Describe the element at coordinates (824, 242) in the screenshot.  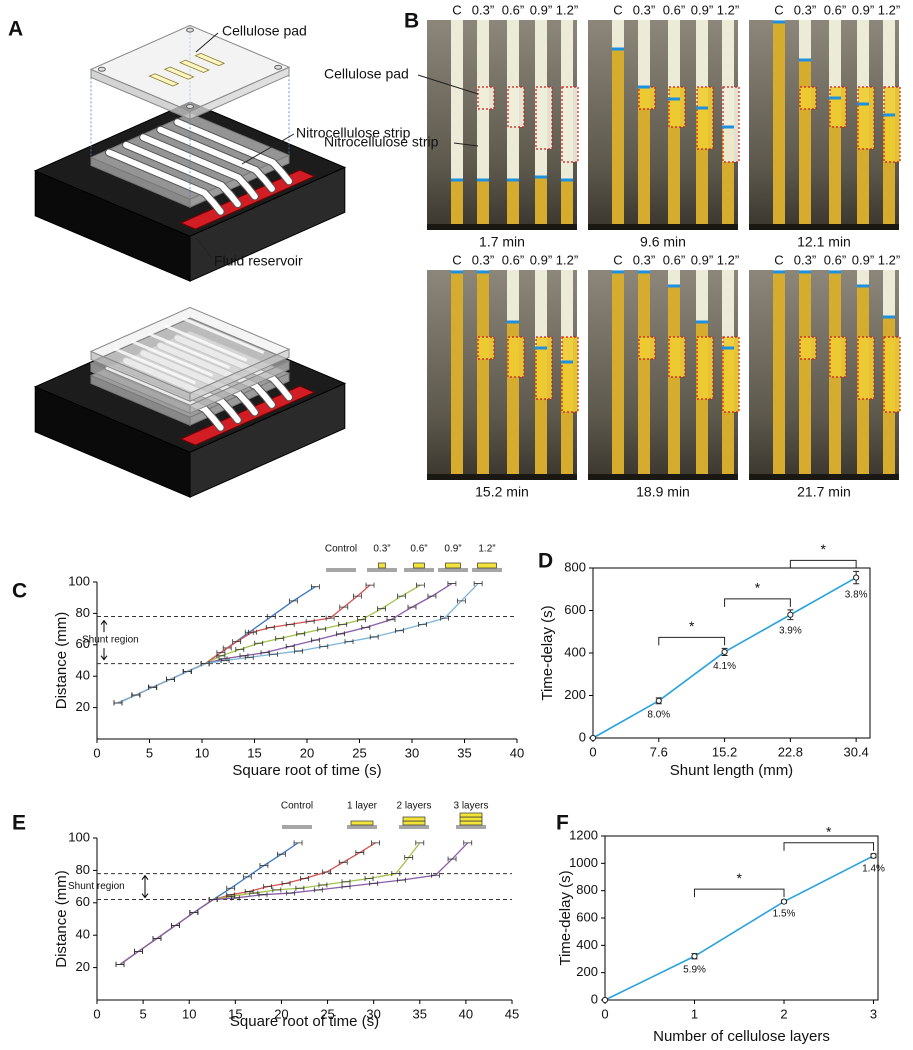
I see `time-label: 12.1 min` at that location.